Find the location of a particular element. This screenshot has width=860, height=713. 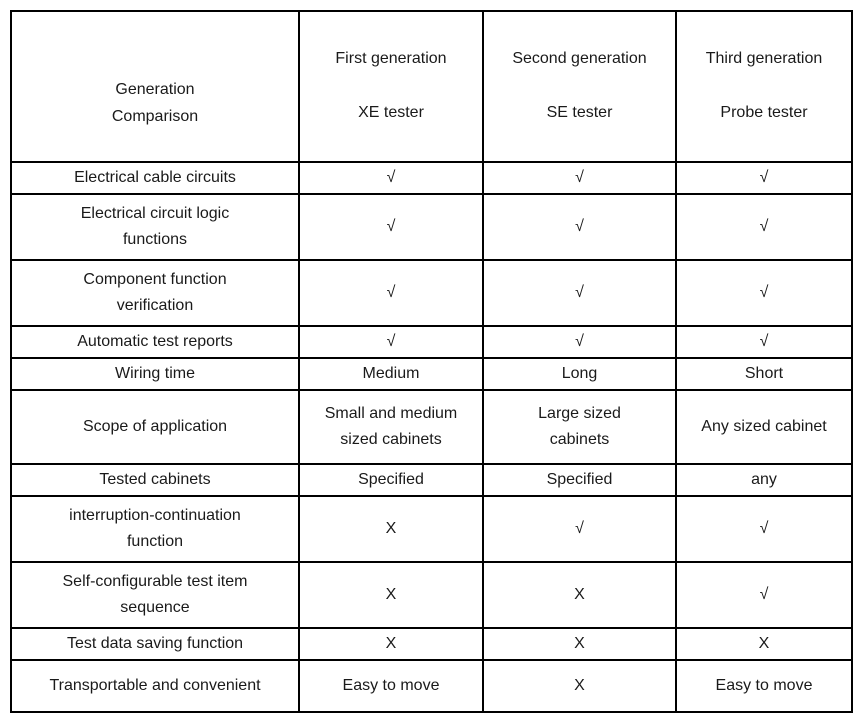

cell-value: Any sized cabinet is located at coordinates (764, 427).